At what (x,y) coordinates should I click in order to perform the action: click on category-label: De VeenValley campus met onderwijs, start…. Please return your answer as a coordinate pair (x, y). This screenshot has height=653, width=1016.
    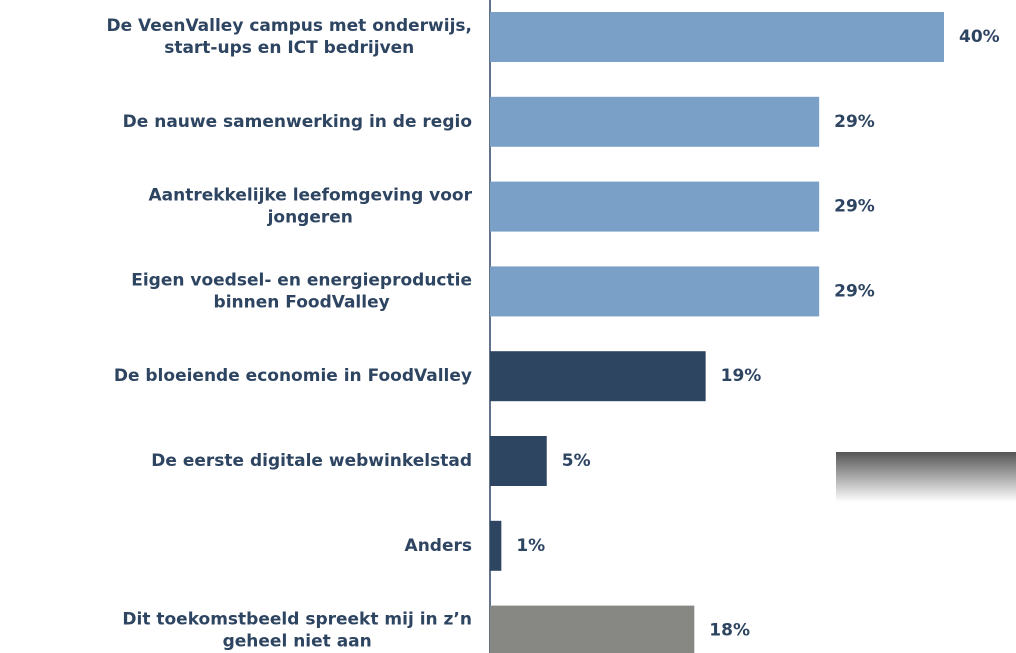
    Looking at the image, I should click on (290, 37).